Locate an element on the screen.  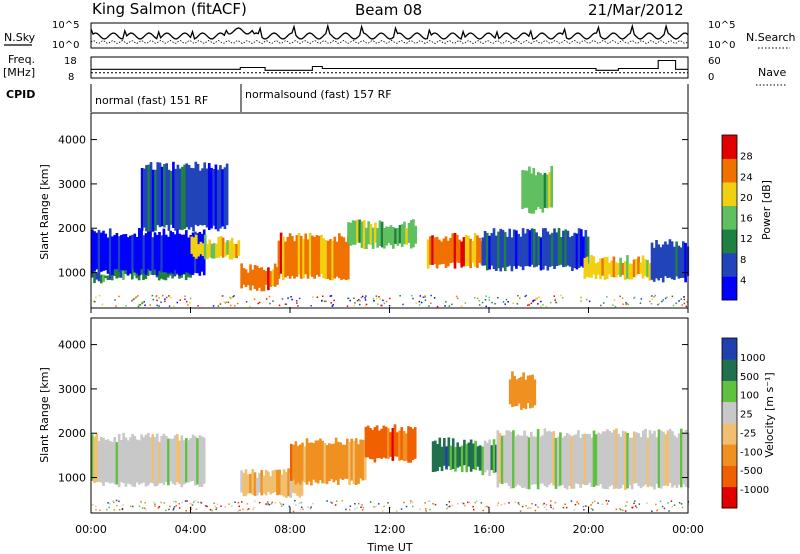
velocity-colorbar-tick-5: -100 is located at coordinates (751, 452).